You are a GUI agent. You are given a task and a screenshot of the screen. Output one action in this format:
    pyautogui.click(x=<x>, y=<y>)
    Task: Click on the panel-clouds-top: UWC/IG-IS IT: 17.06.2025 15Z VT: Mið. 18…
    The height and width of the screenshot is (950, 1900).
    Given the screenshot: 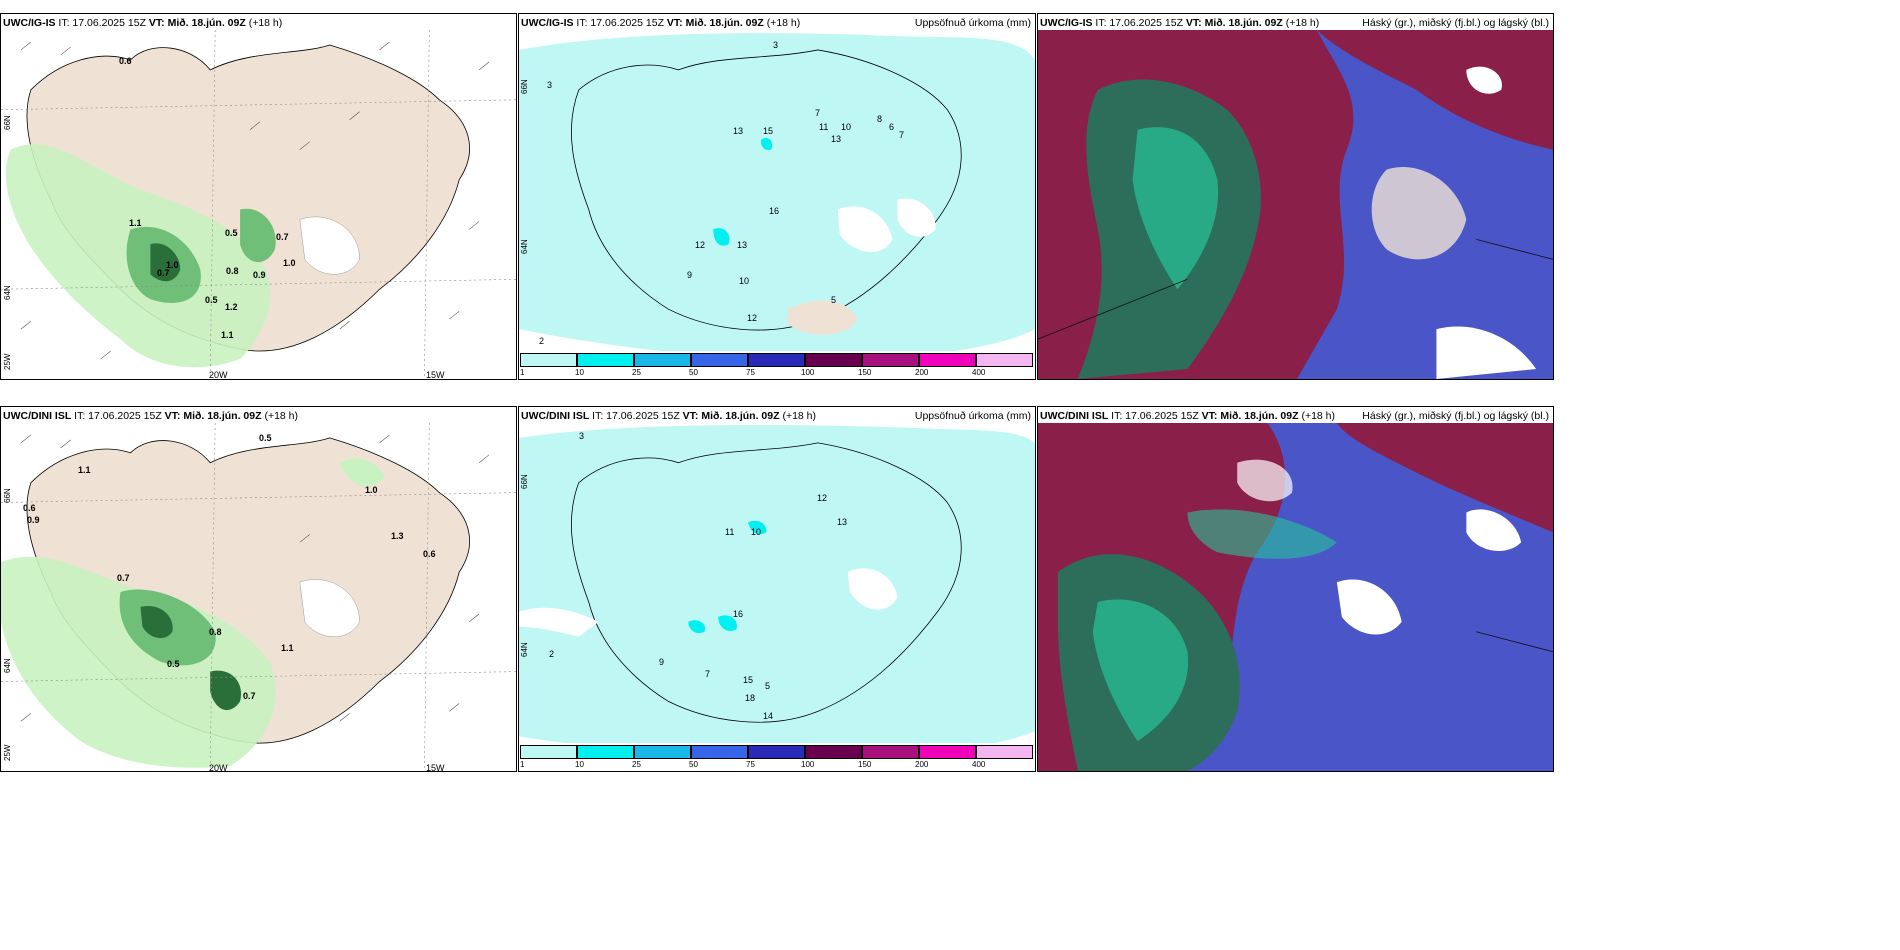 What is the action you would take?
    pyautogui.click(x=1295, y=196)
    